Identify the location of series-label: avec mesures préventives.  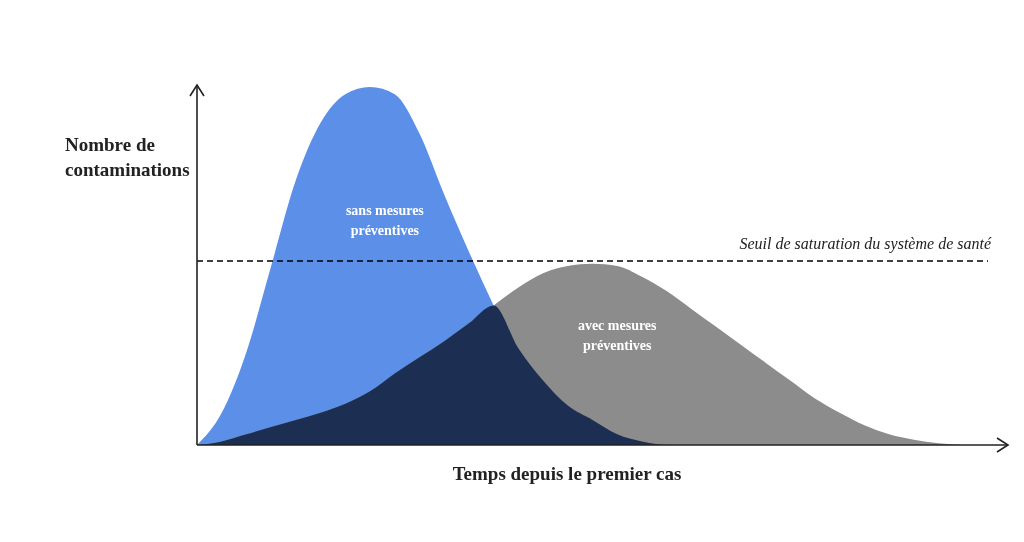
(617, 335).